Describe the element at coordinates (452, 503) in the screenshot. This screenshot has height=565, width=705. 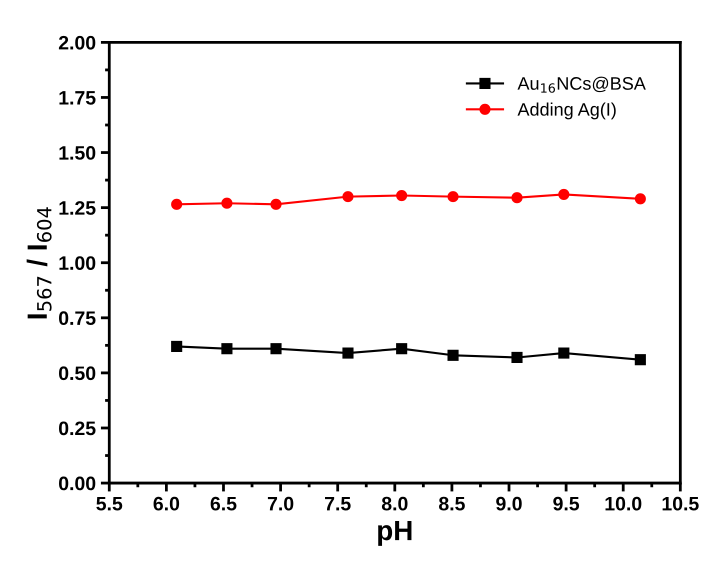
I see `x-tick-label: 8.5` at that location.